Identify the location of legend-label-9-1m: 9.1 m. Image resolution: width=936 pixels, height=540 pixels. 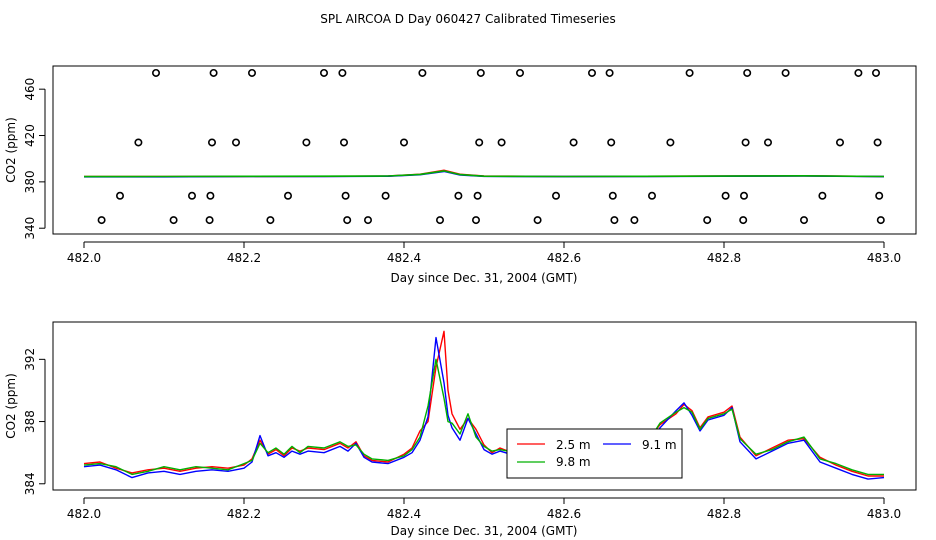
(659, 445).